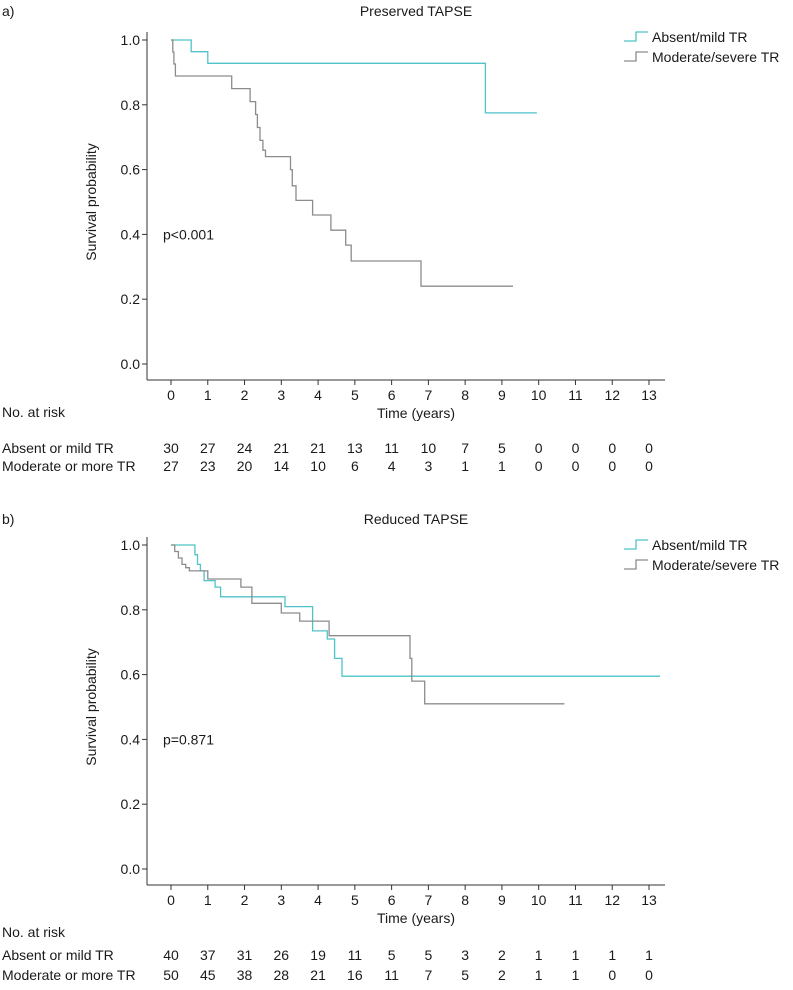 Image resolution: width=793 pixels, height=990 pixels. What do you see at coordinates (171, 975) in the screenshot?
I see `risk-count: 50` at bounding box center [171, 975].